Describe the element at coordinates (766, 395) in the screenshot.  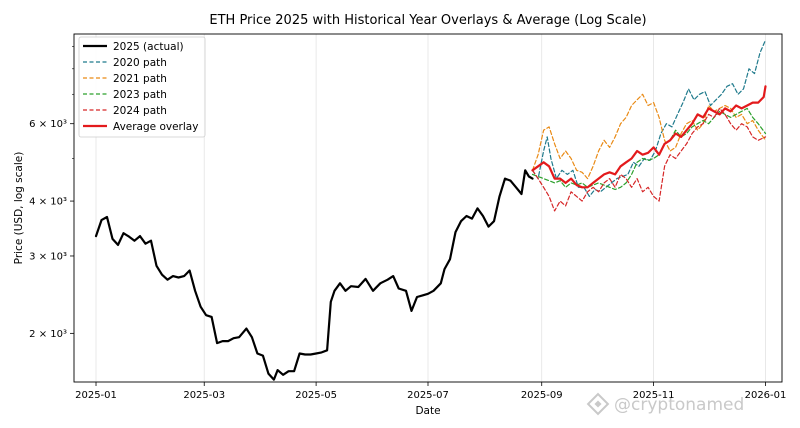
I see `x-tick-label: 2026-01` at that location.